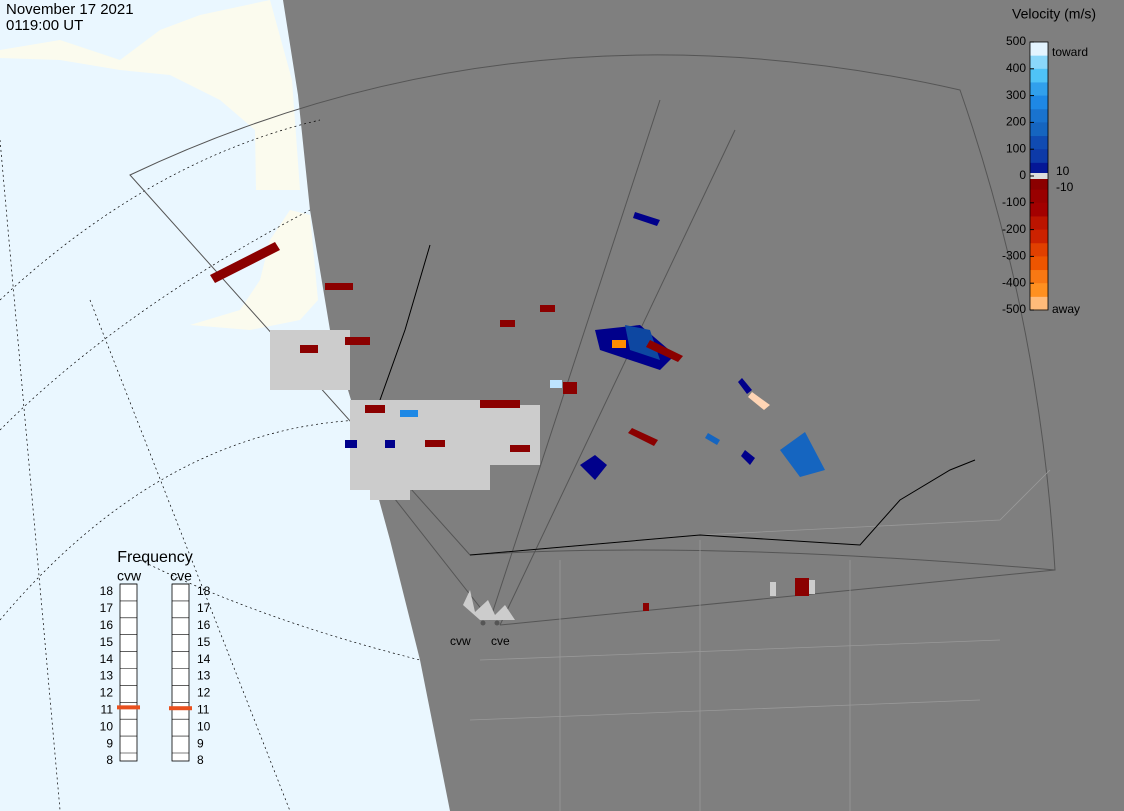  Describe the element at coordinates (254, 270) in the screenshot. I see `alaska` at that location.